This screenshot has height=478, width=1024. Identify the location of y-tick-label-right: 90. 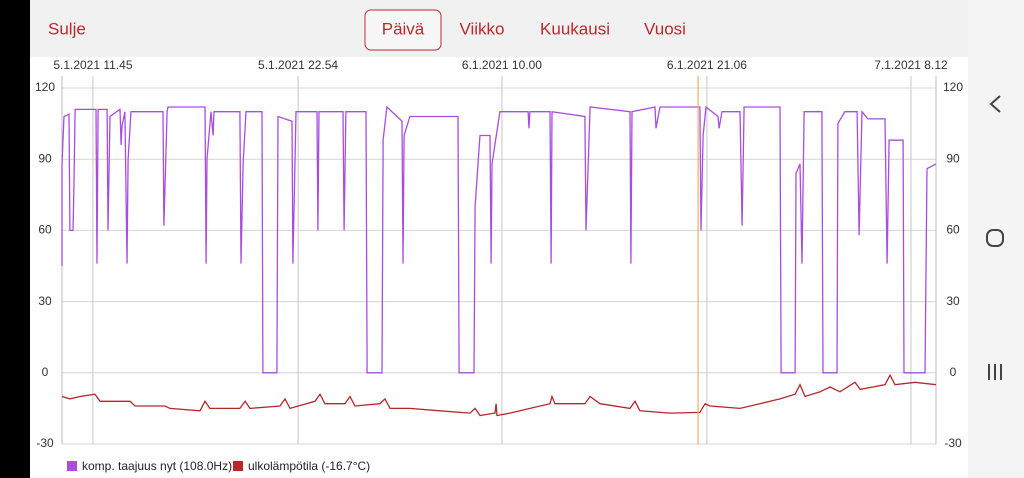
(953, 158).